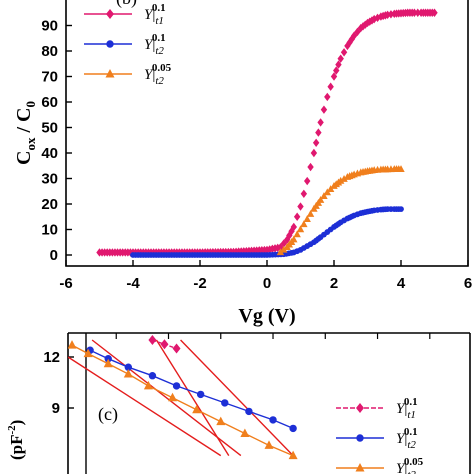  I want to click on panel-label-b: (b), so click(126, 4).